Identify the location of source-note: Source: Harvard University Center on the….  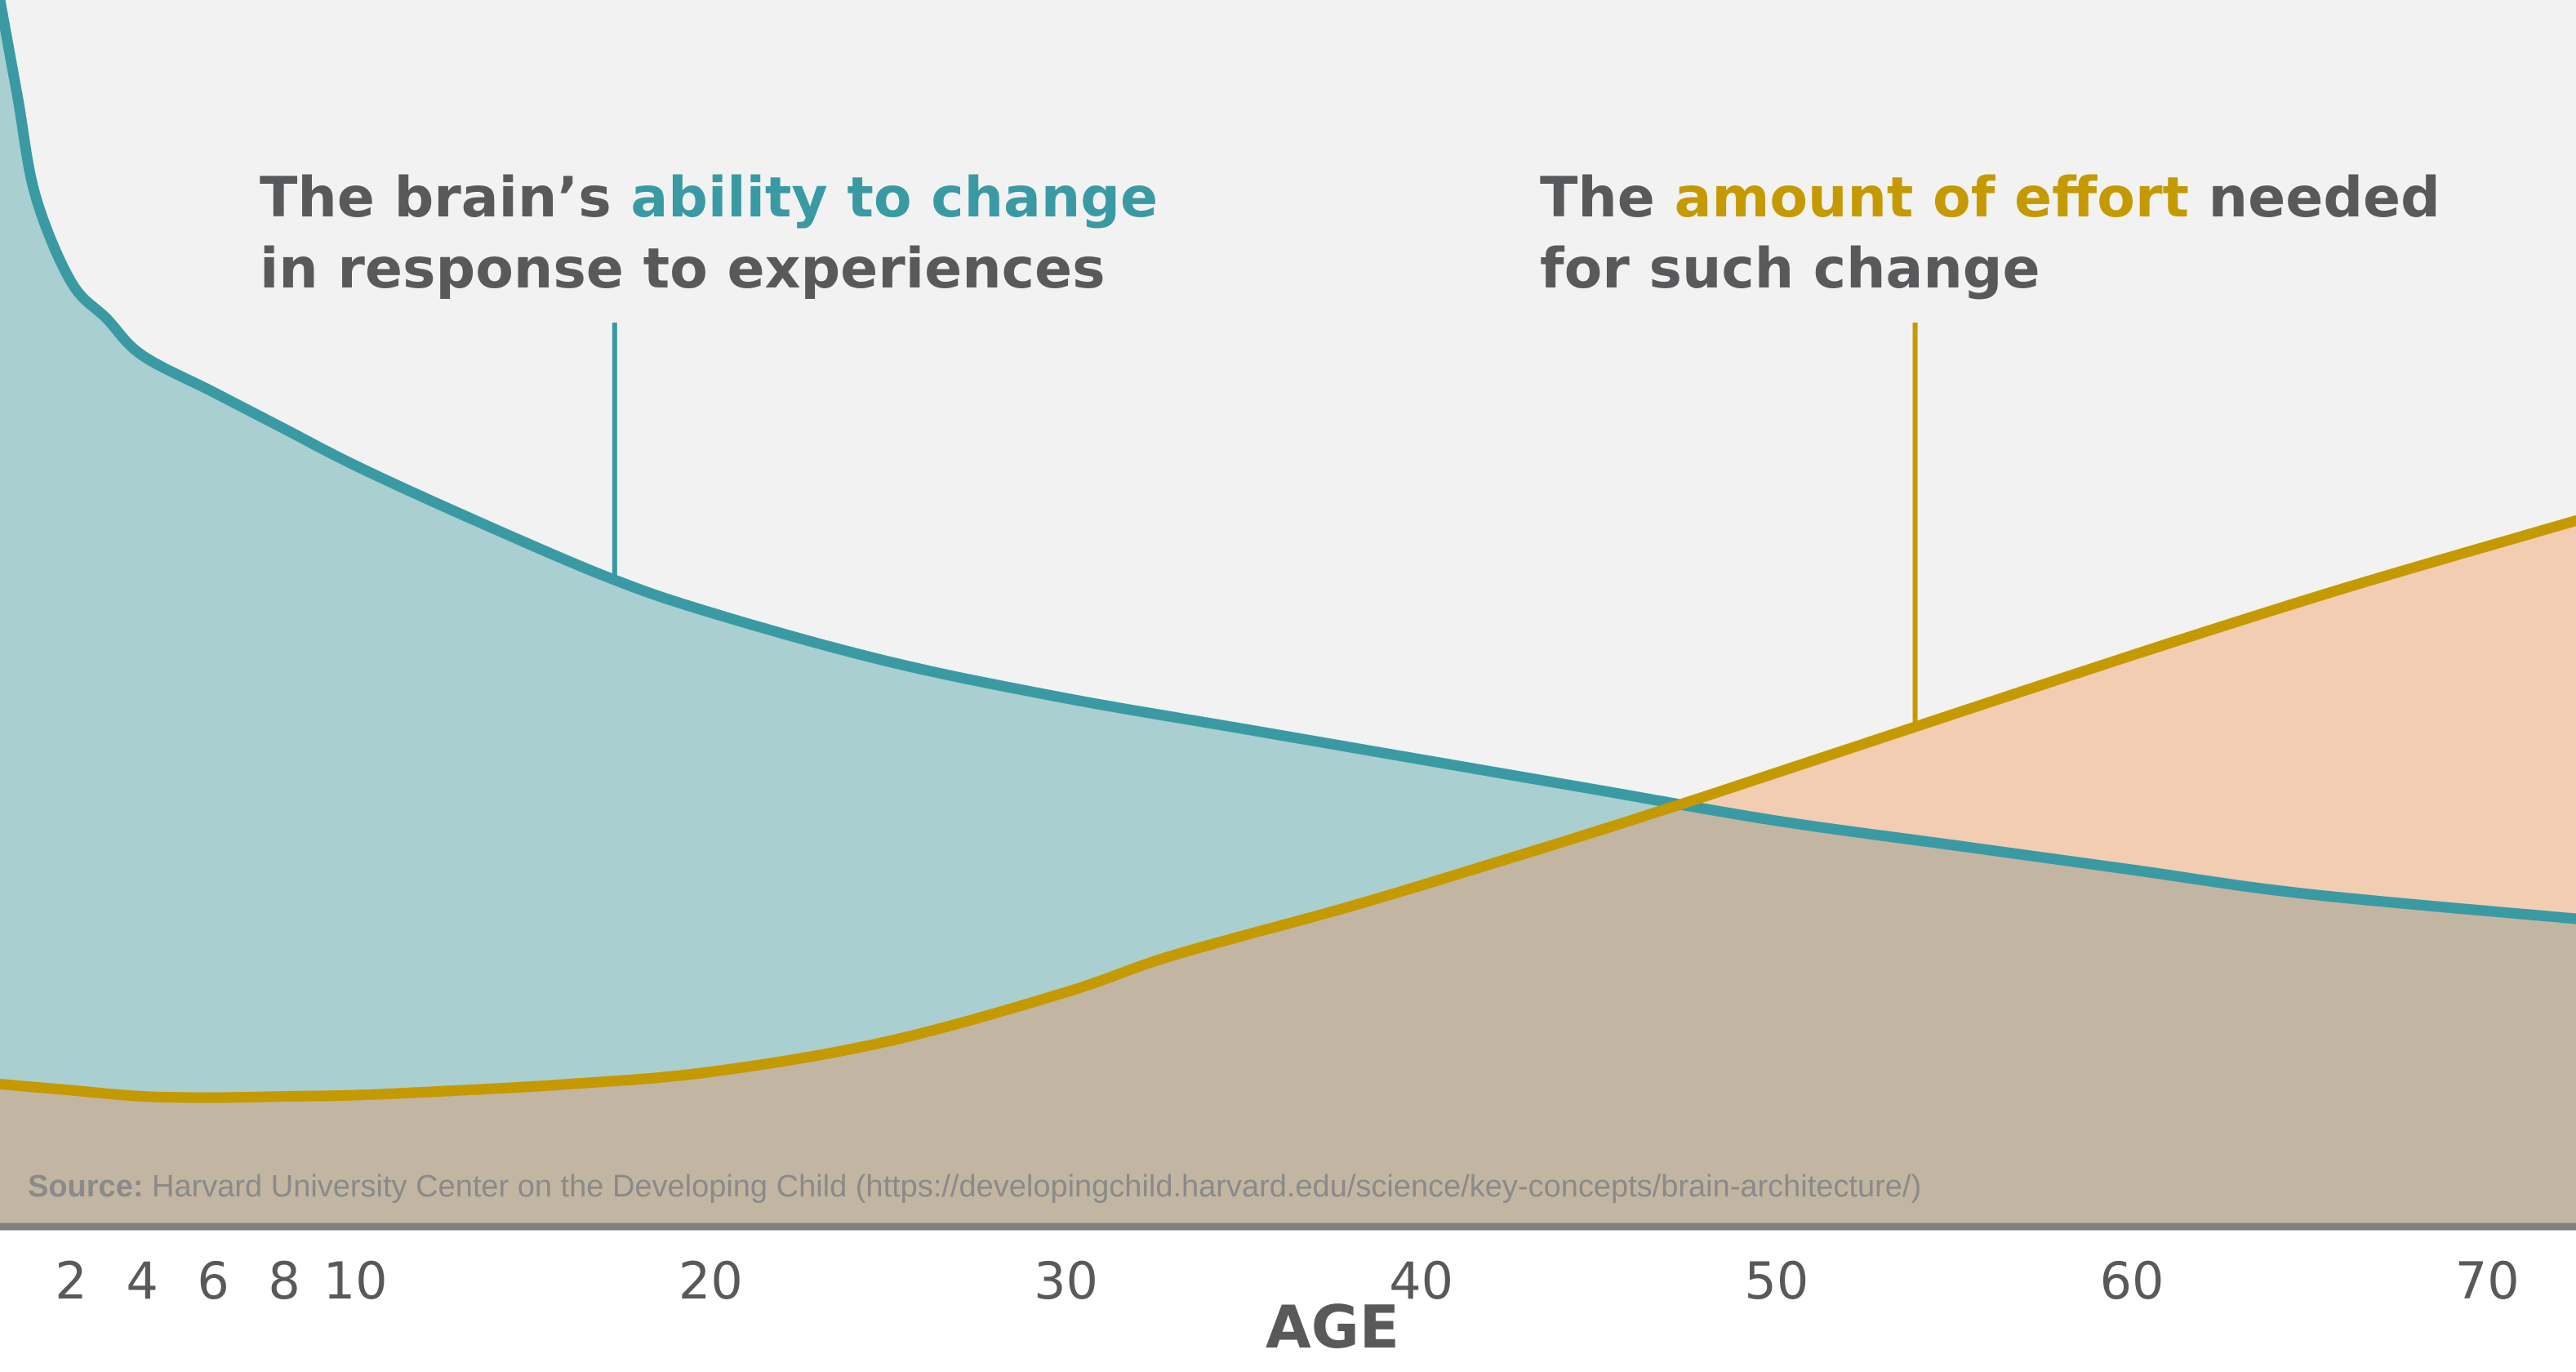
(974, 1186).